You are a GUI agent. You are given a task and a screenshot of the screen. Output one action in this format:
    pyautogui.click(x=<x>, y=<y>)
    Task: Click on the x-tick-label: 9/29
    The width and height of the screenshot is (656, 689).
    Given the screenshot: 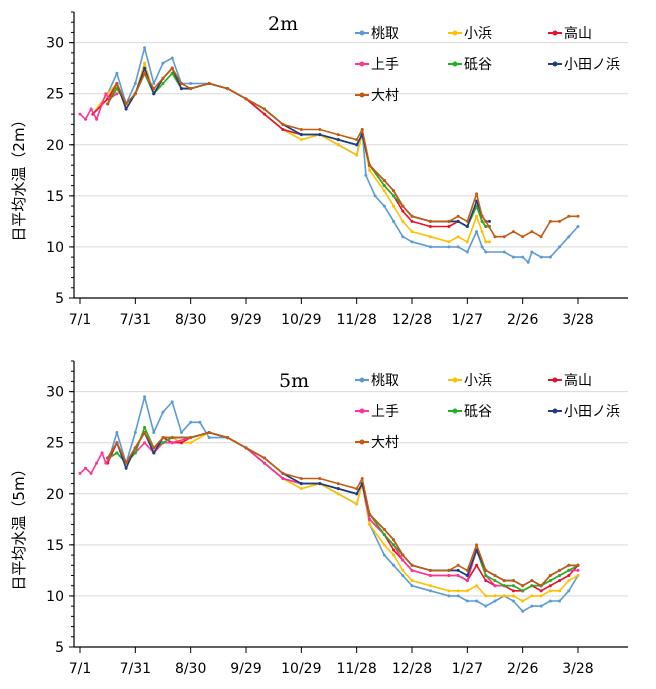 What is the action you would take?
    pyautogui.click(x=245, y=669)
    